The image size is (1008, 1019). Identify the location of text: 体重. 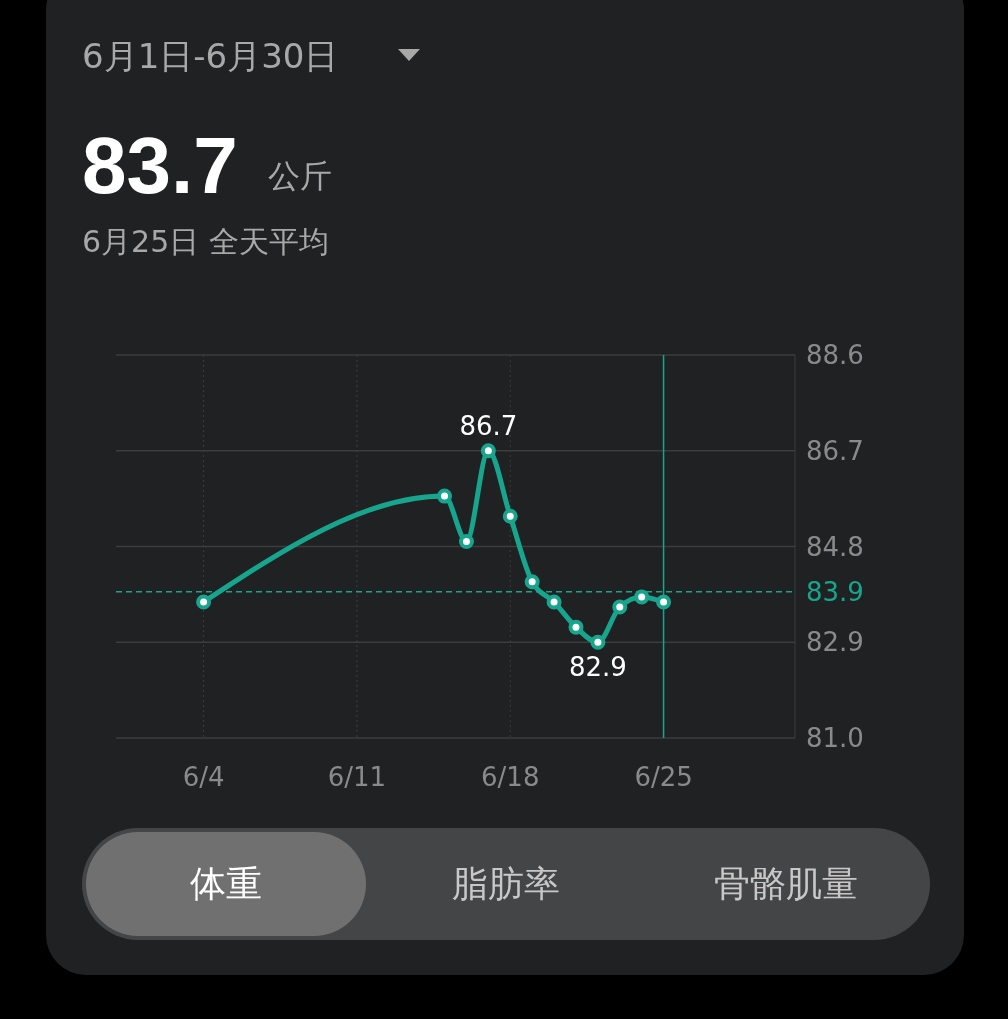
(226, 883).